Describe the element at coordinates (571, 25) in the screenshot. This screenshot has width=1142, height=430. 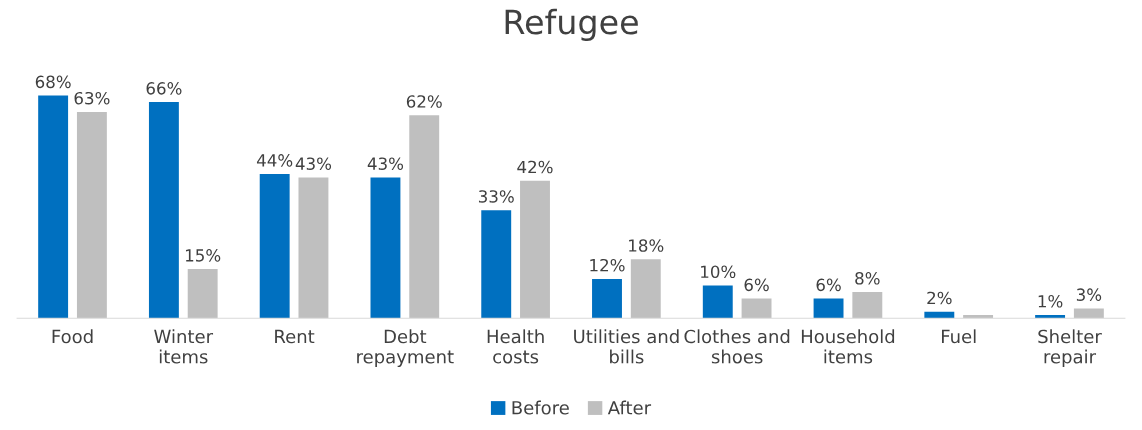
I see `chart-title: Refugee` at that location.